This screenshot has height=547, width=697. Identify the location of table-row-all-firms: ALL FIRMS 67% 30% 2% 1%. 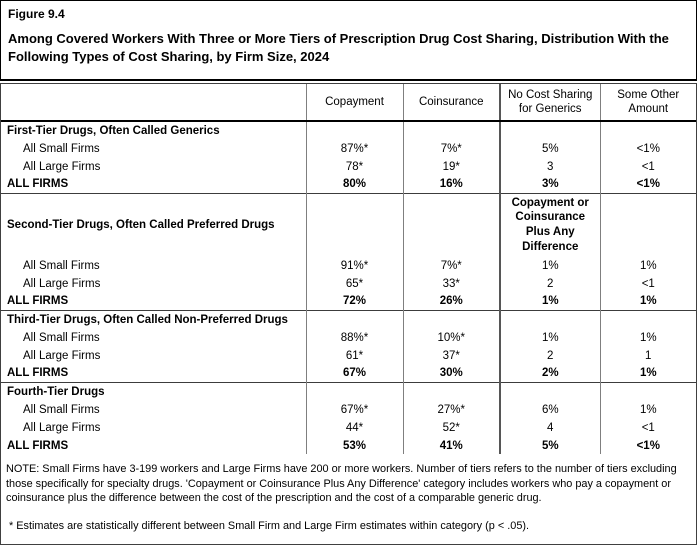
(348, 373).